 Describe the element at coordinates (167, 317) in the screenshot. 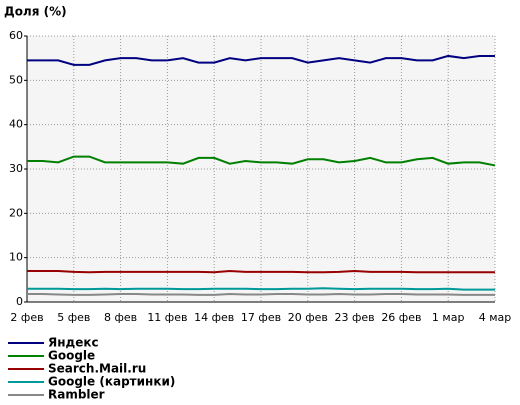

I see `x-tick-label: 11 фев` at that location.